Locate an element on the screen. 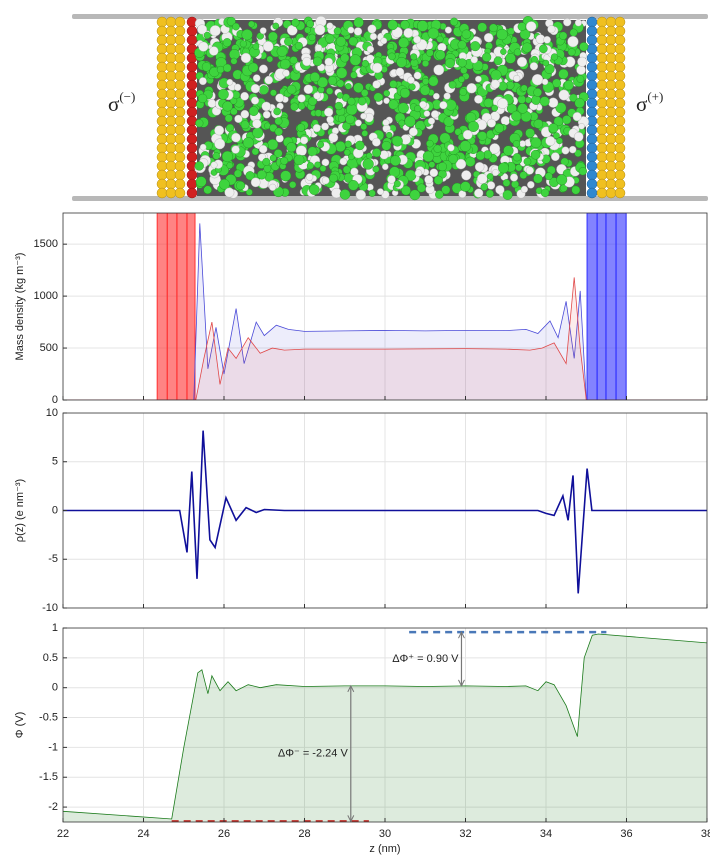  y-tick-label: -1.5 is located at coordinates (48, 777).